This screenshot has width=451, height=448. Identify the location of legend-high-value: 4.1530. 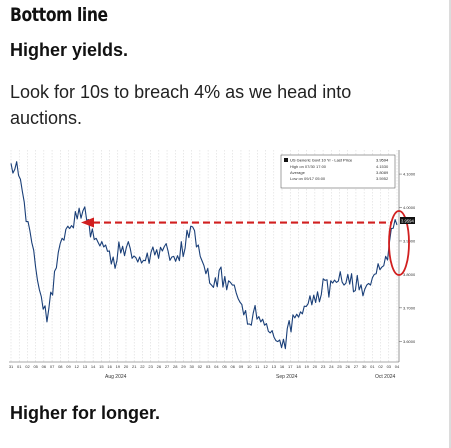
(382, 166).